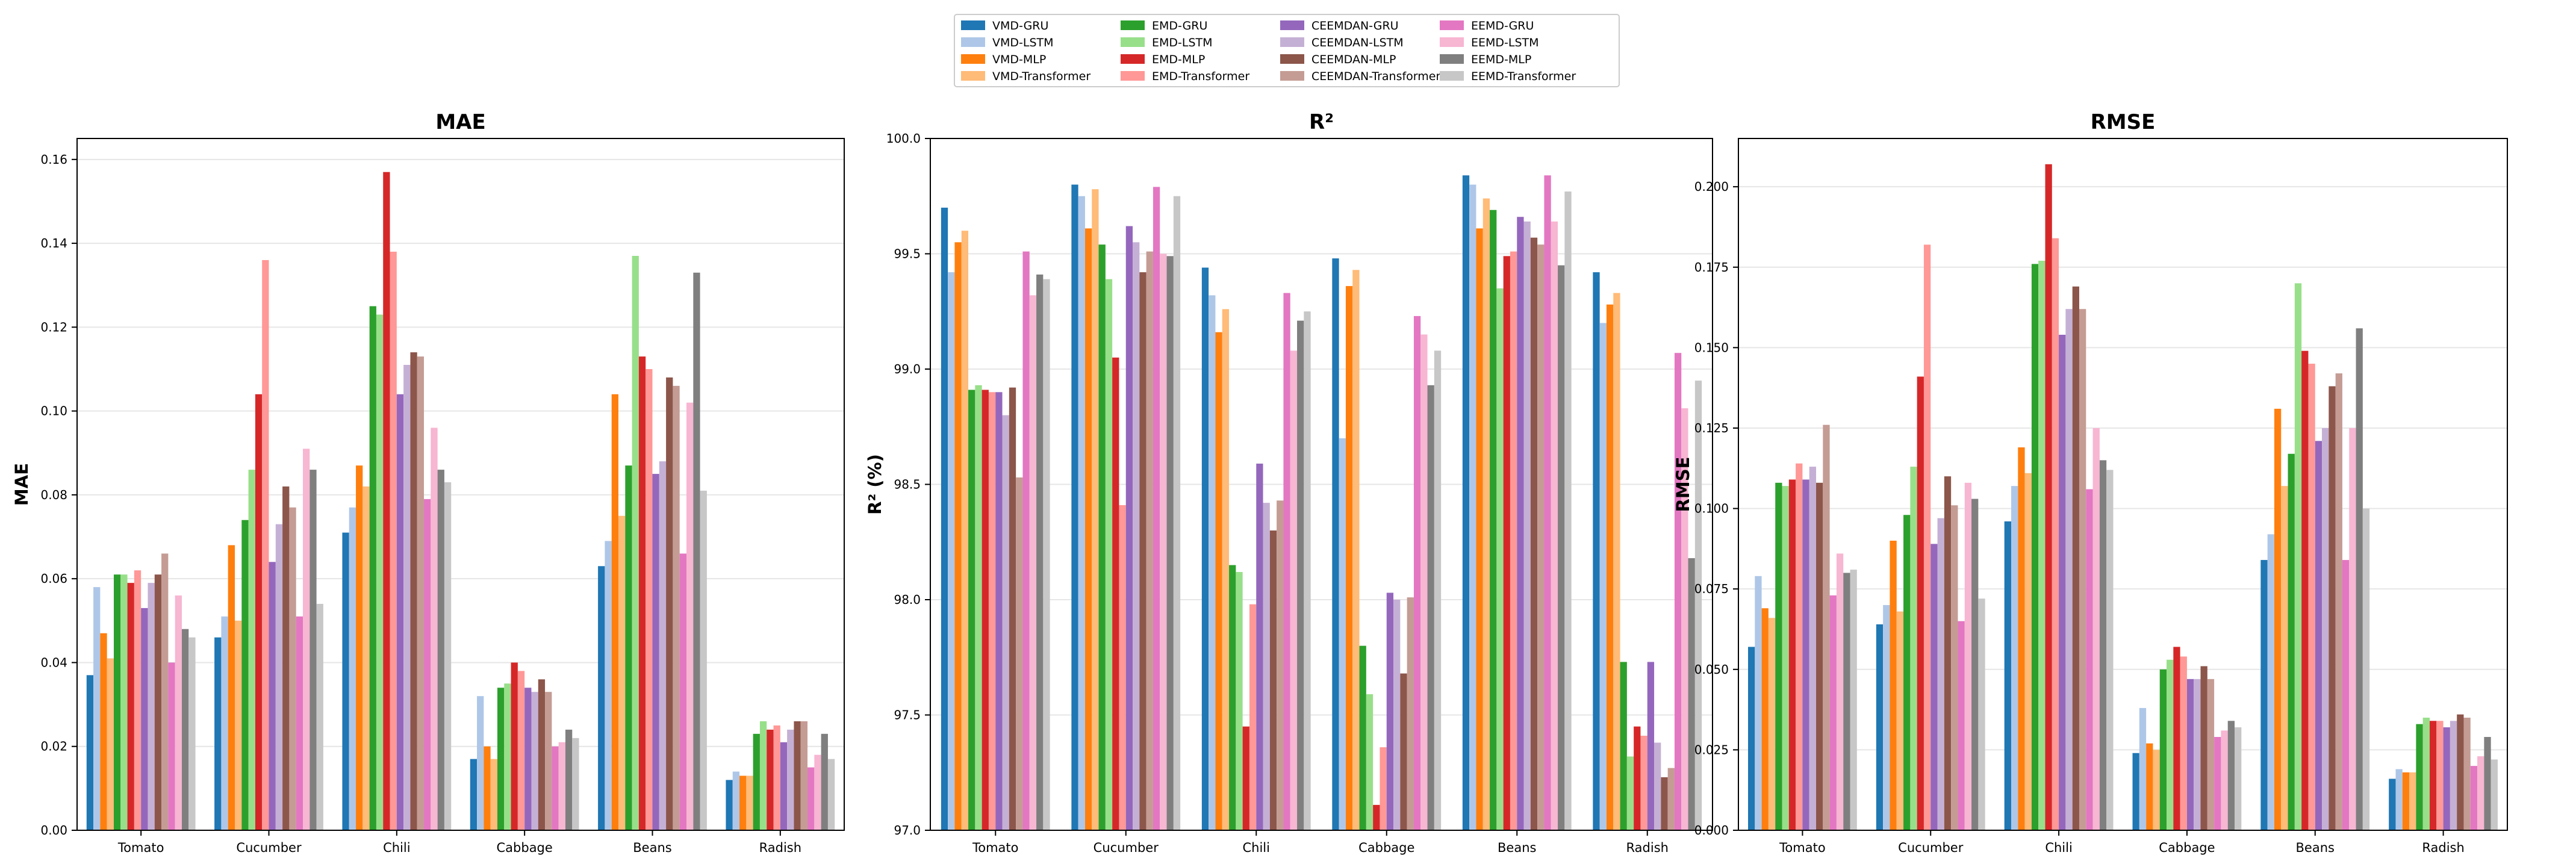 The height and width of the screenshot is (867, 2576). I want to click on legend-item: EMD-Transformer, so click(1185, 76).